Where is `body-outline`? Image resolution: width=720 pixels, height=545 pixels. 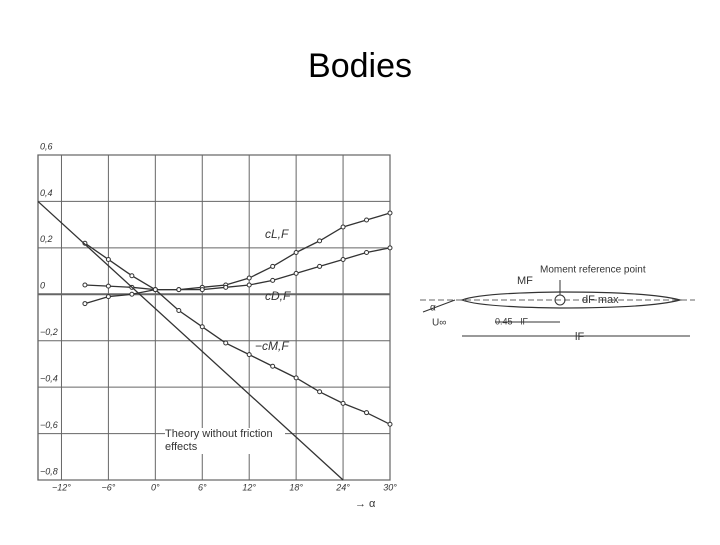
body-outline is located at coordinates (571, 300).